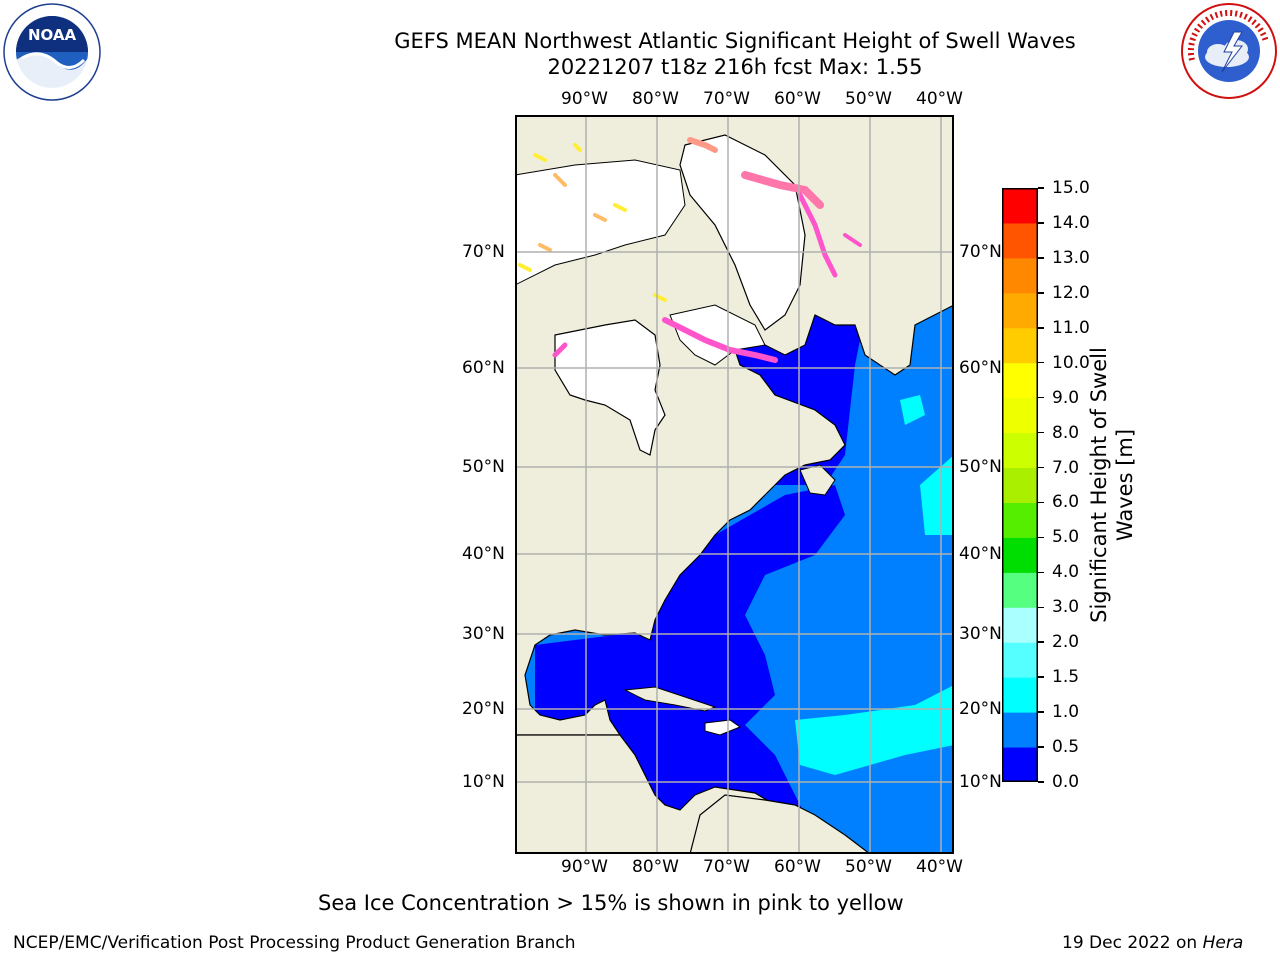  What do you see at coordinates (1132, 943) in the screenshot?
I see `footer-date: 19 Dec 2022 on` at bounding box center [1132, 943].